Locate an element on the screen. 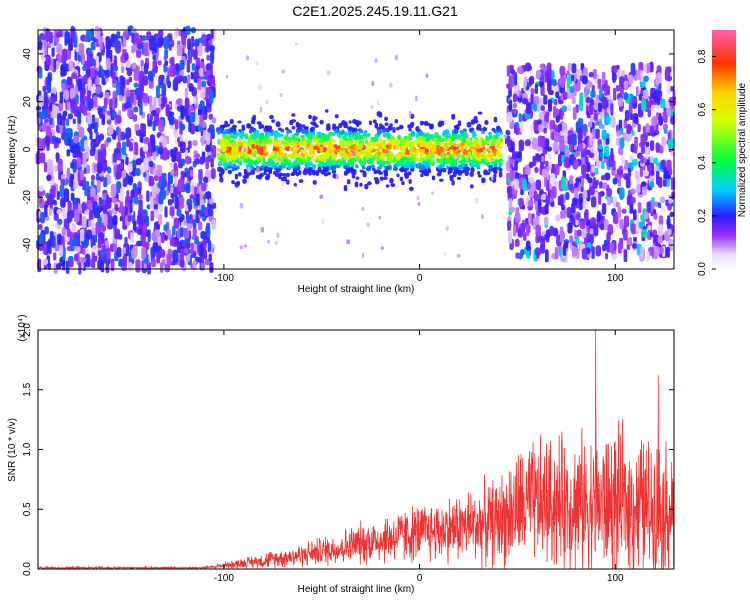 The image size is (750, 600). spectrogram-y-axis-label: Frequency (Hz) is located at coordinates (12, 150).